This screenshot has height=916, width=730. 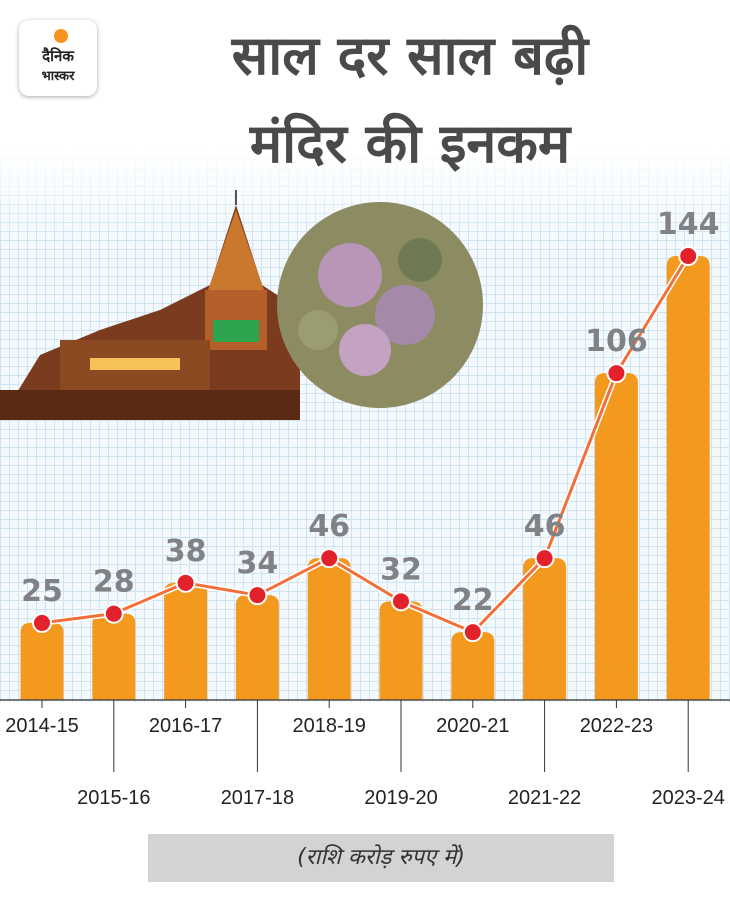 I want to click on value-label-2020-21: 22, so click(x=473, y=600).